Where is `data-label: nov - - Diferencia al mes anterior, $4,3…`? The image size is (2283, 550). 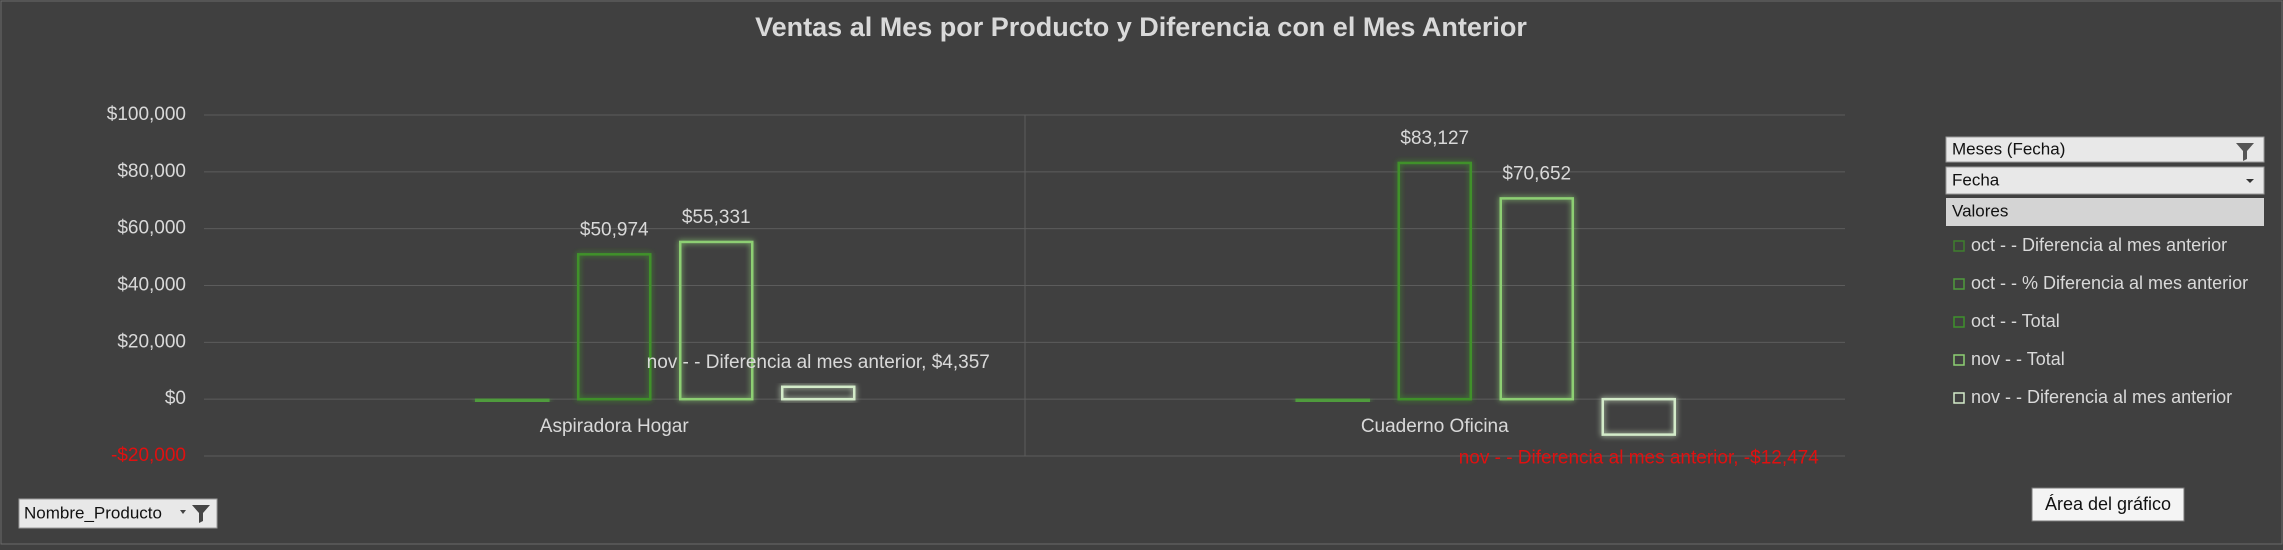
data-label: nov - - Diferencia al mes anterior, $4,3… is located at coordinates (818, 362).